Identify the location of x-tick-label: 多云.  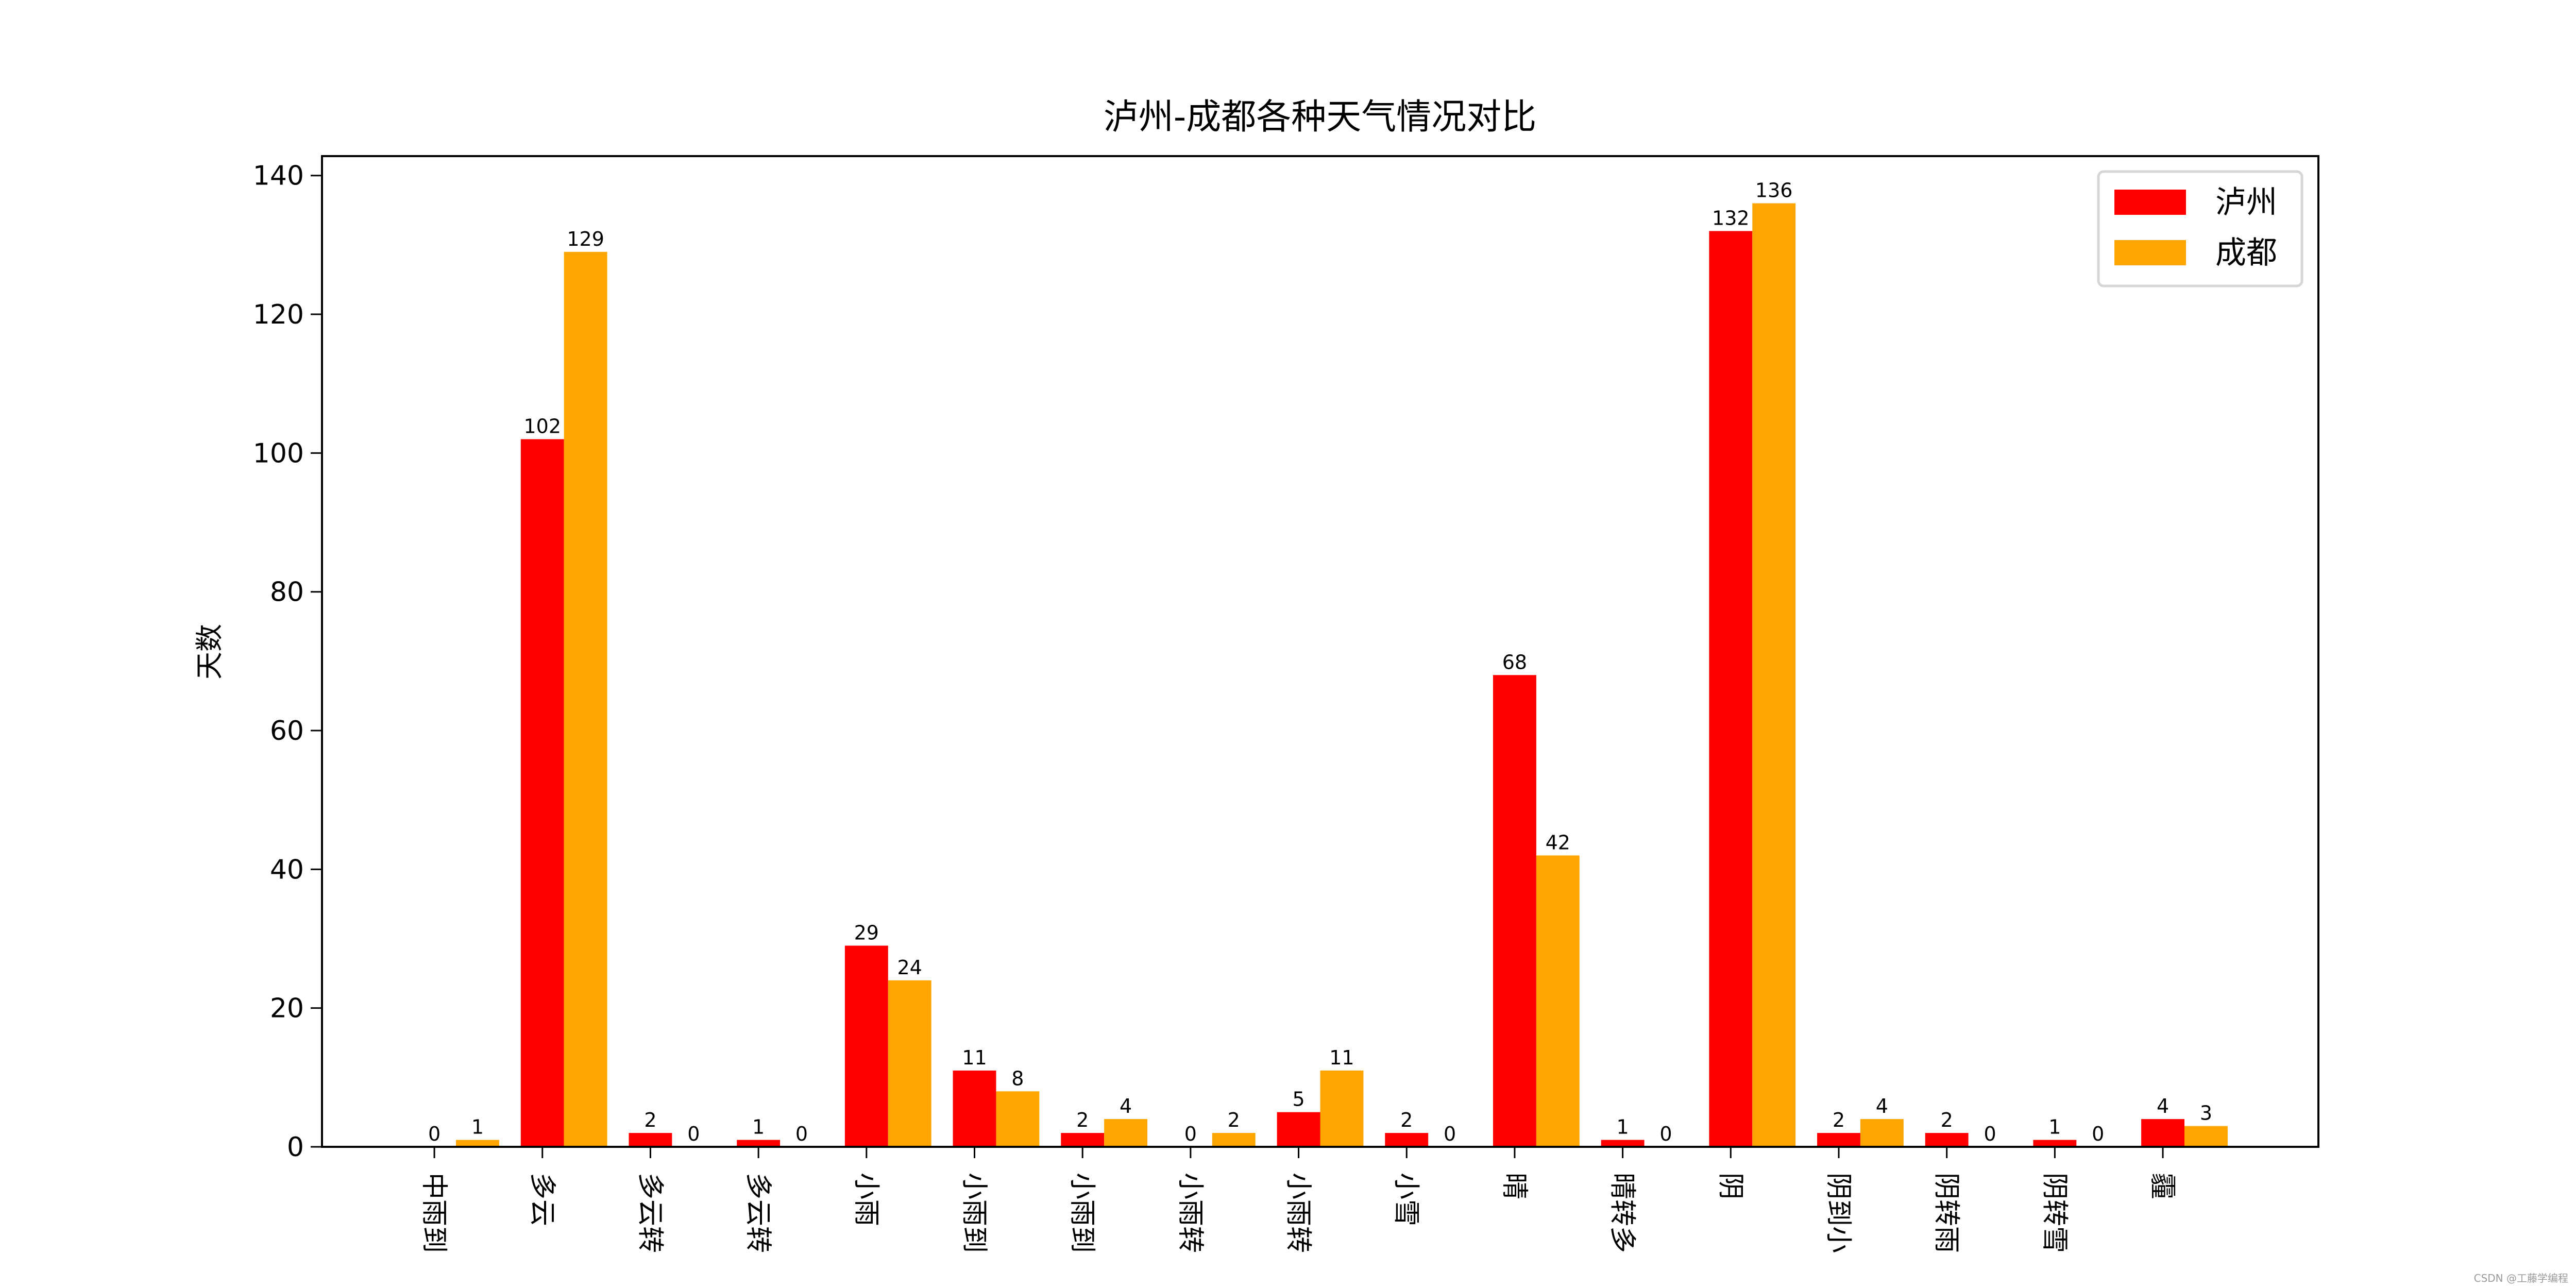
(542, 1199).